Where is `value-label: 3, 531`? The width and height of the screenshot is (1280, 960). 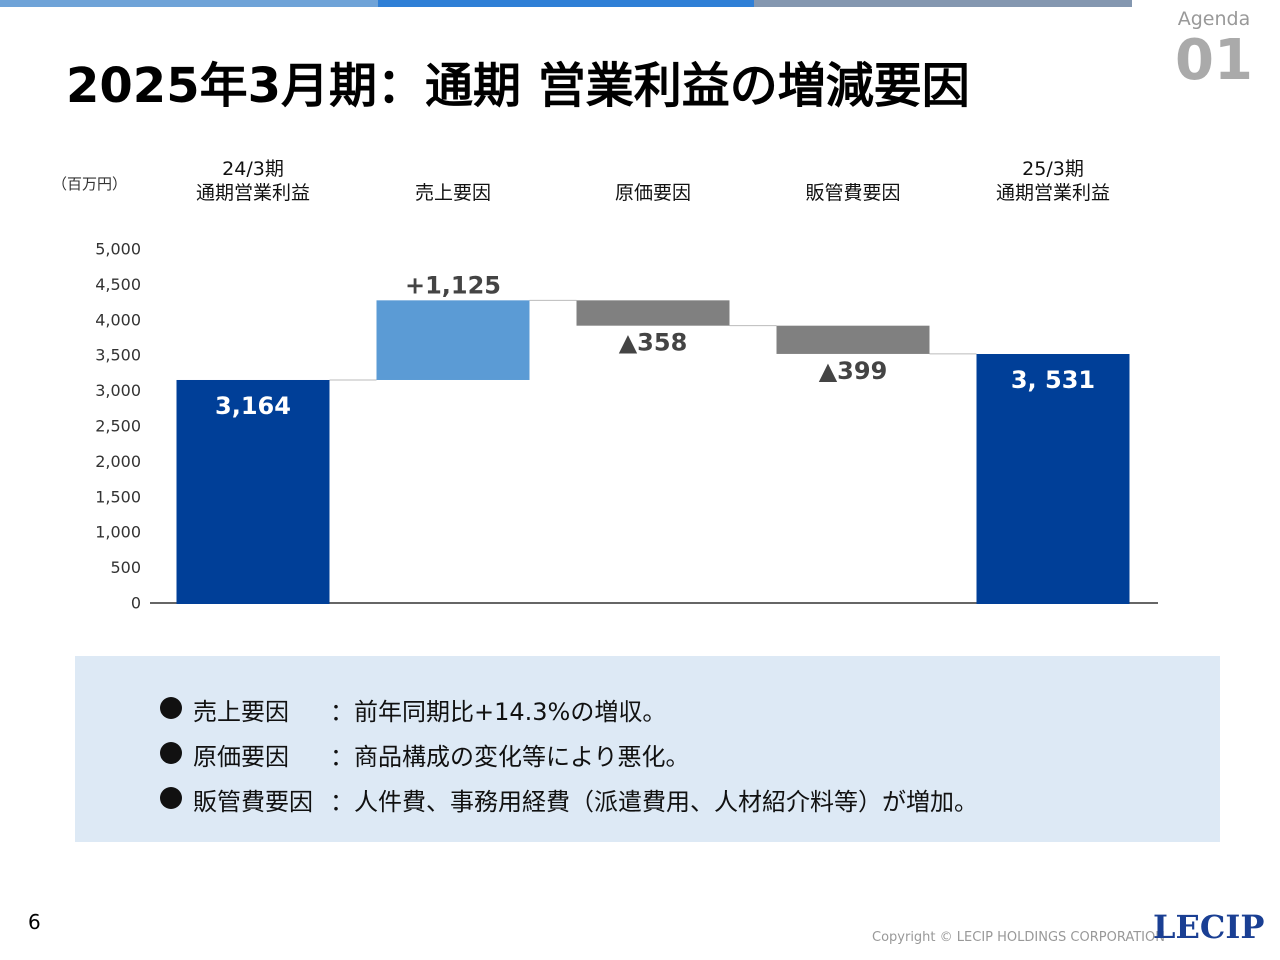 value-label: 3, 531 is located at coordinates (1053, 380).